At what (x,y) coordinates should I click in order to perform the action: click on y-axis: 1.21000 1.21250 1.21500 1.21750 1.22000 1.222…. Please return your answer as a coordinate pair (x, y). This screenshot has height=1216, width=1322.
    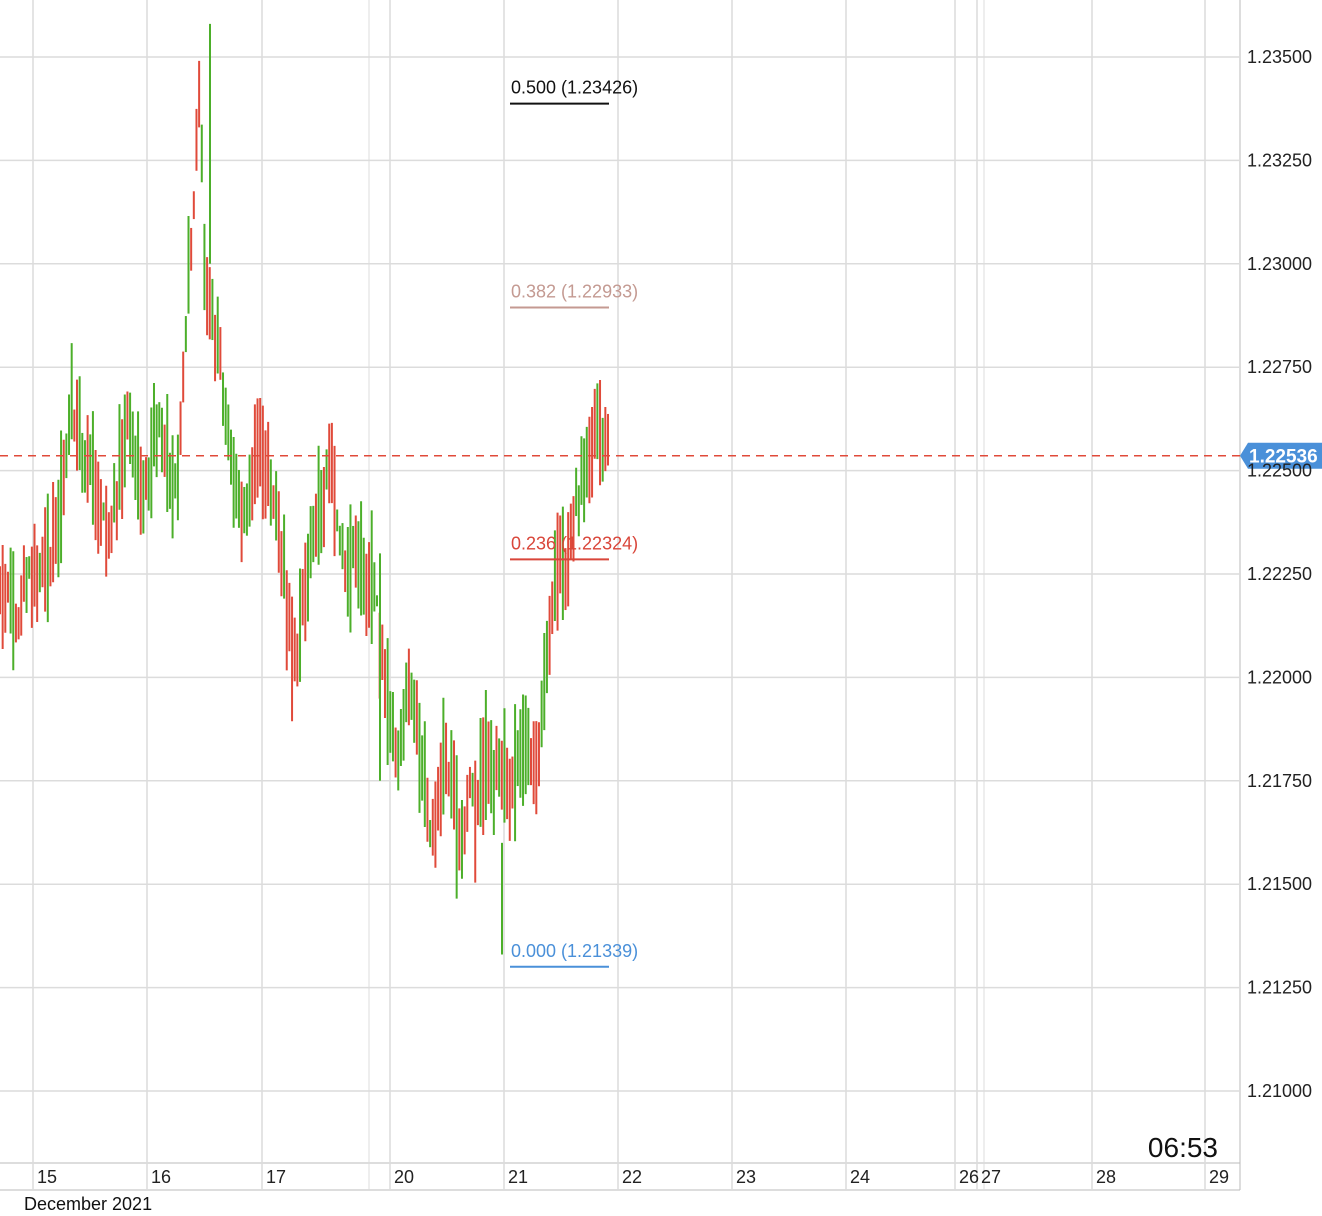
    Looking at the image, I should click on (1279, 574).